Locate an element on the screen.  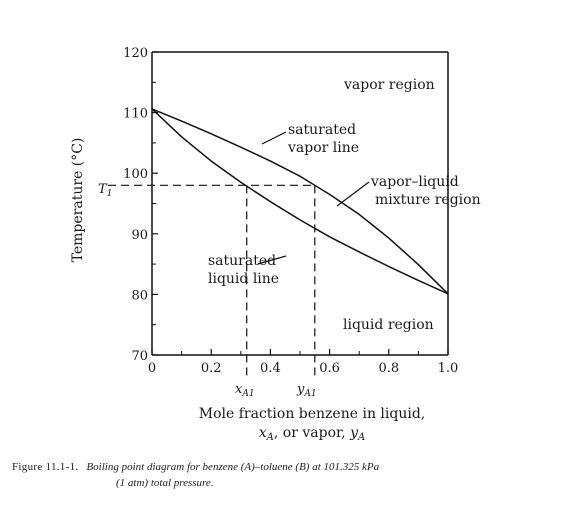
mixture-region-label-1: vapor–liquid is located at coordinates (414, 182).